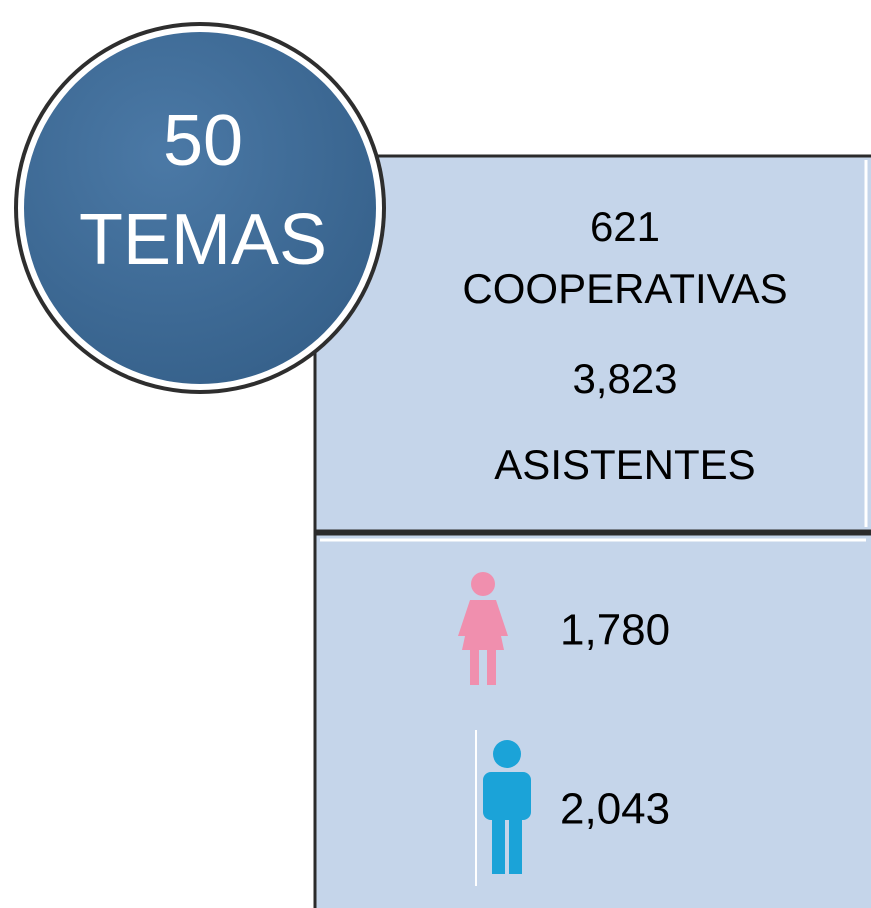 The width and height of the screenshot is (871, 908). I want to click on cooperatives-count: 621, so click(625, 226).